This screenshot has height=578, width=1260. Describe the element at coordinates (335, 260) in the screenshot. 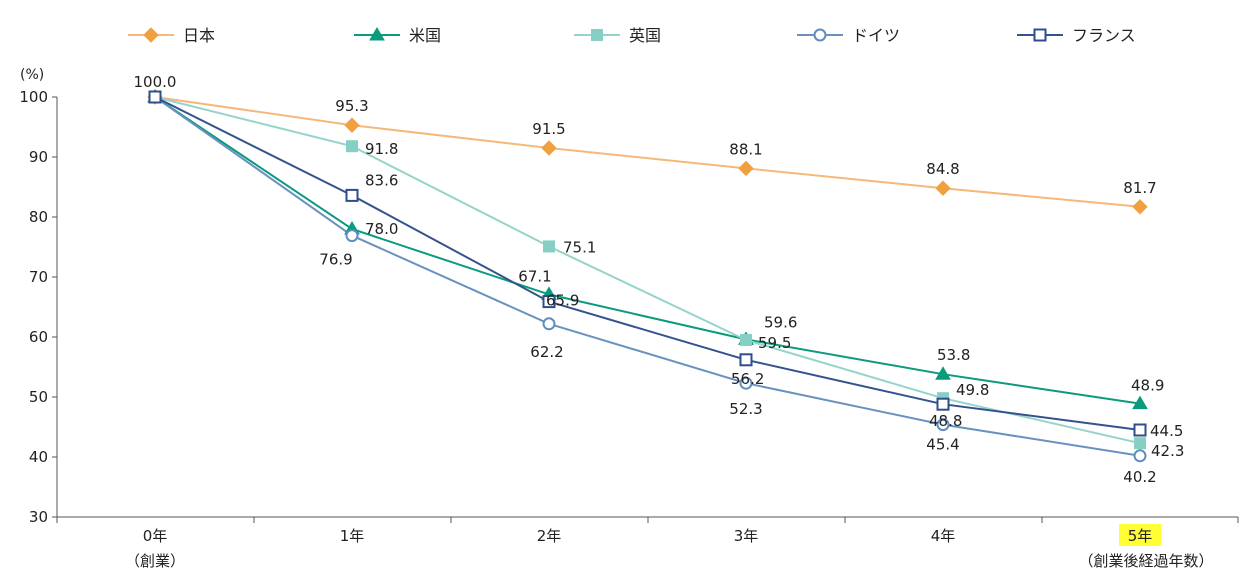

I see `data-label: 76.9` at that location.